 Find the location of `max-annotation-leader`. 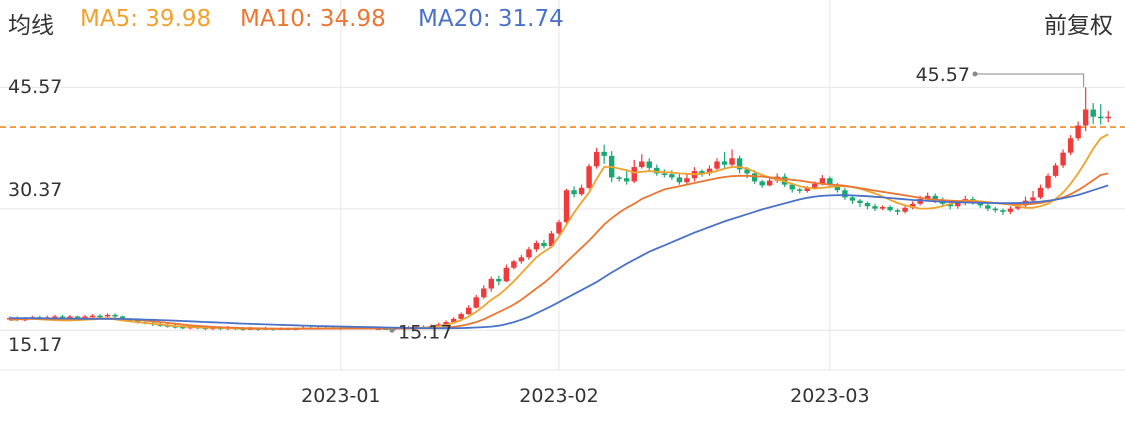

max-annotation-leader is located at coordinates (1030, 80).